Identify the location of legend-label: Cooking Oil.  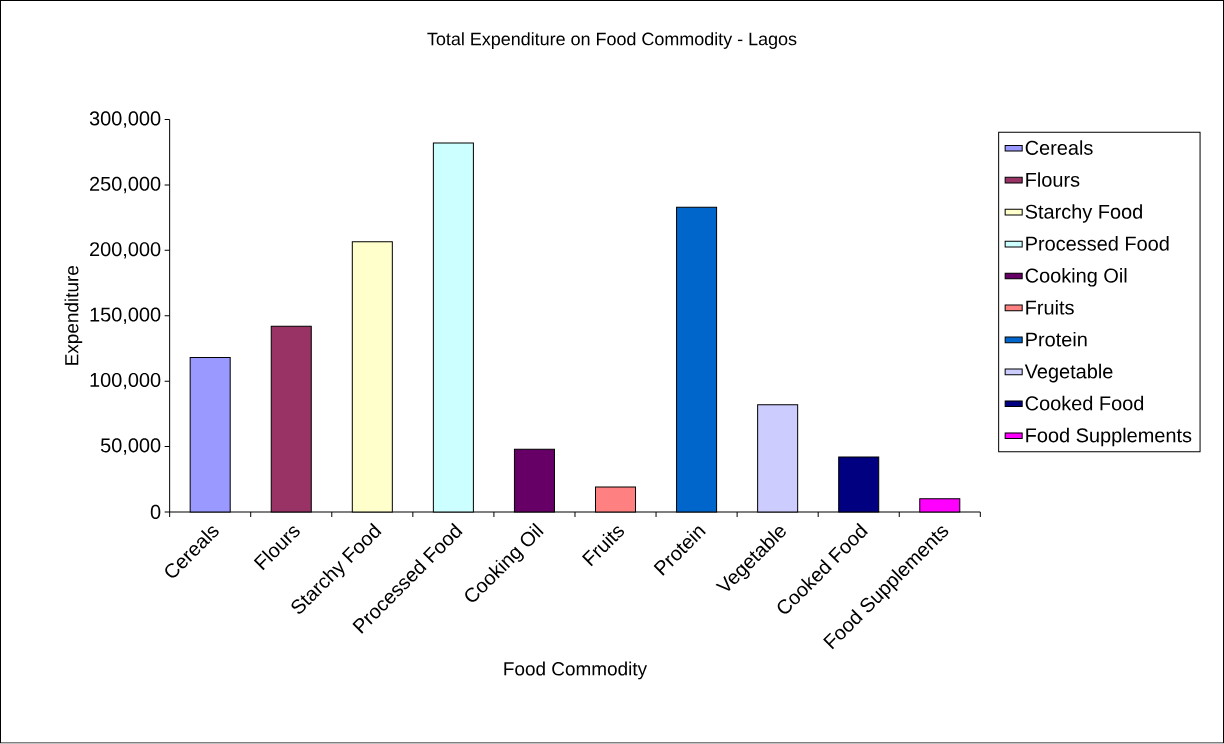
(1076, 277).